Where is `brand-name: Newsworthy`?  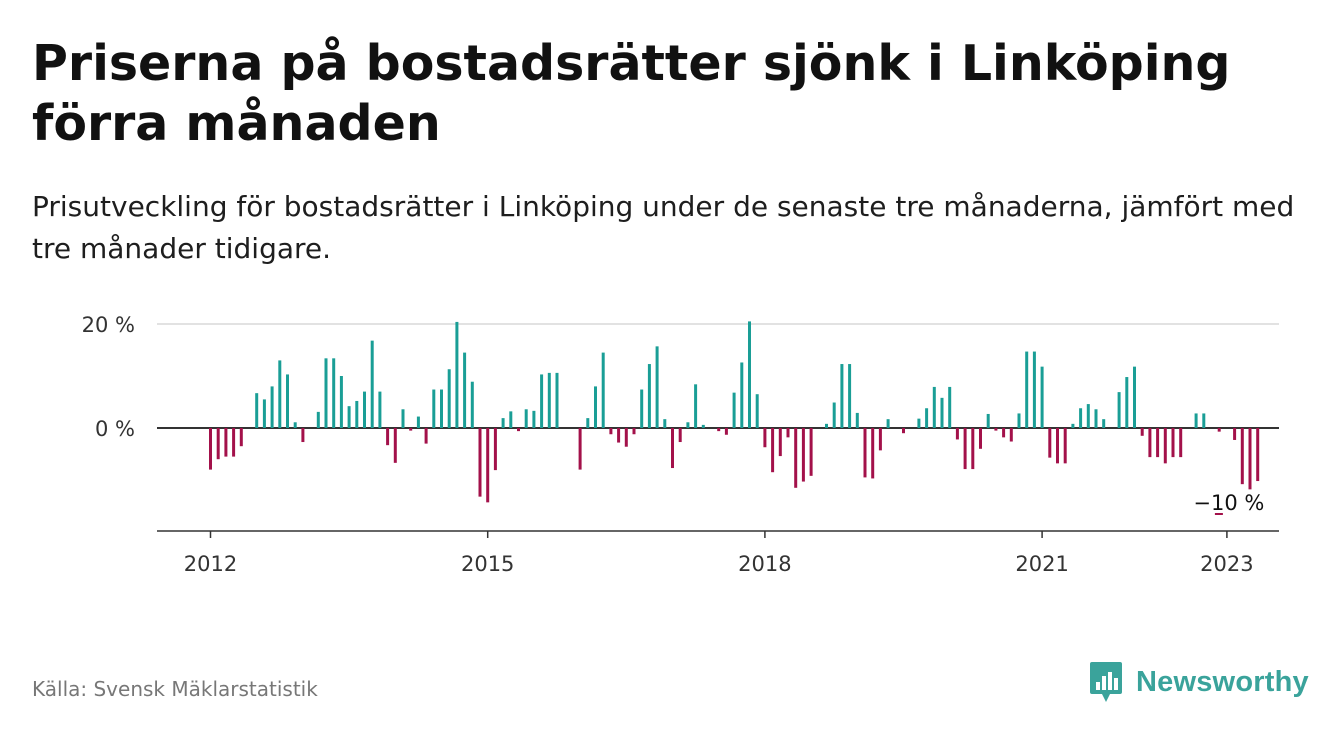 brand-name: Newsworthy is located at coordinates (1222, 681).